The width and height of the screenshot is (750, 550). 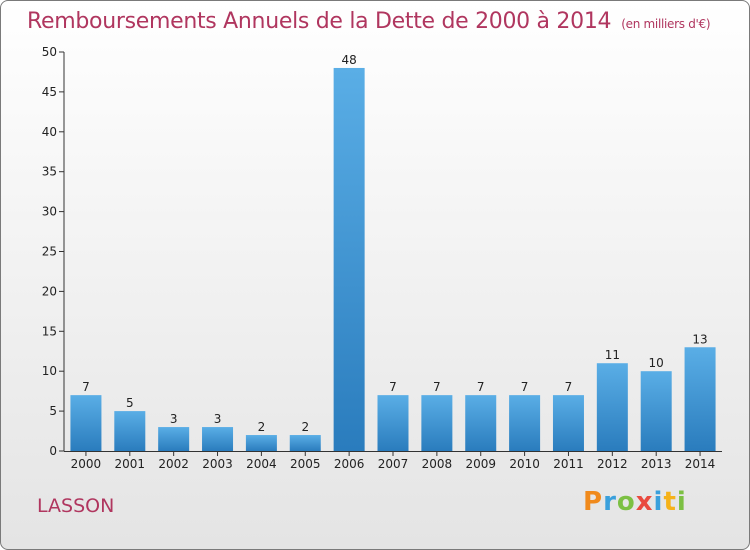 I want to click on x-tick-label: 2003, so click(x=217, y=464).